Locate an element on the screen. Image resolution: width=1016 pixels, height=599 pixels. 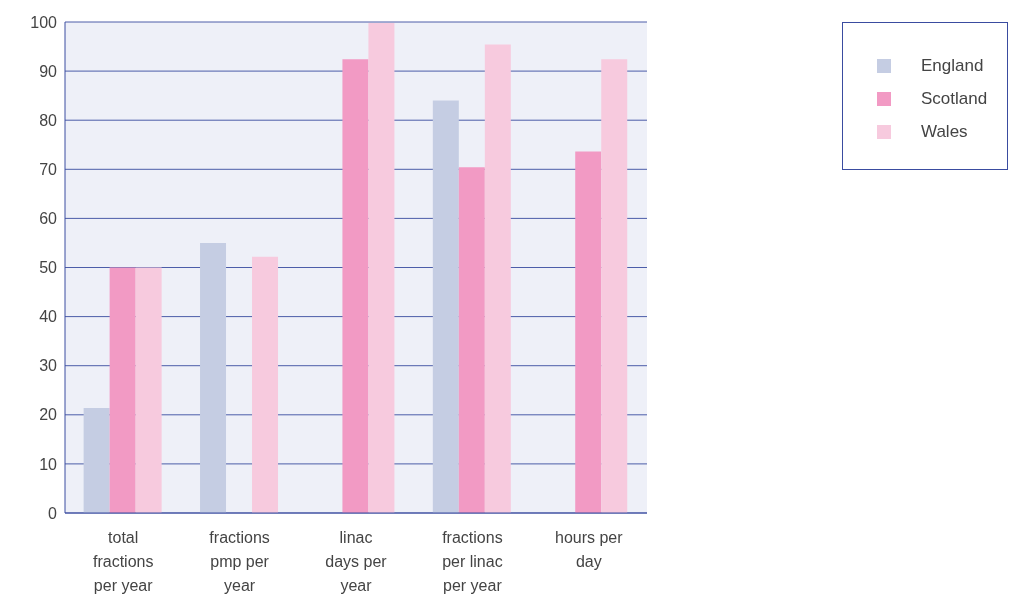
x-tick-label: linac days per year is located at coordinates (356, 561).